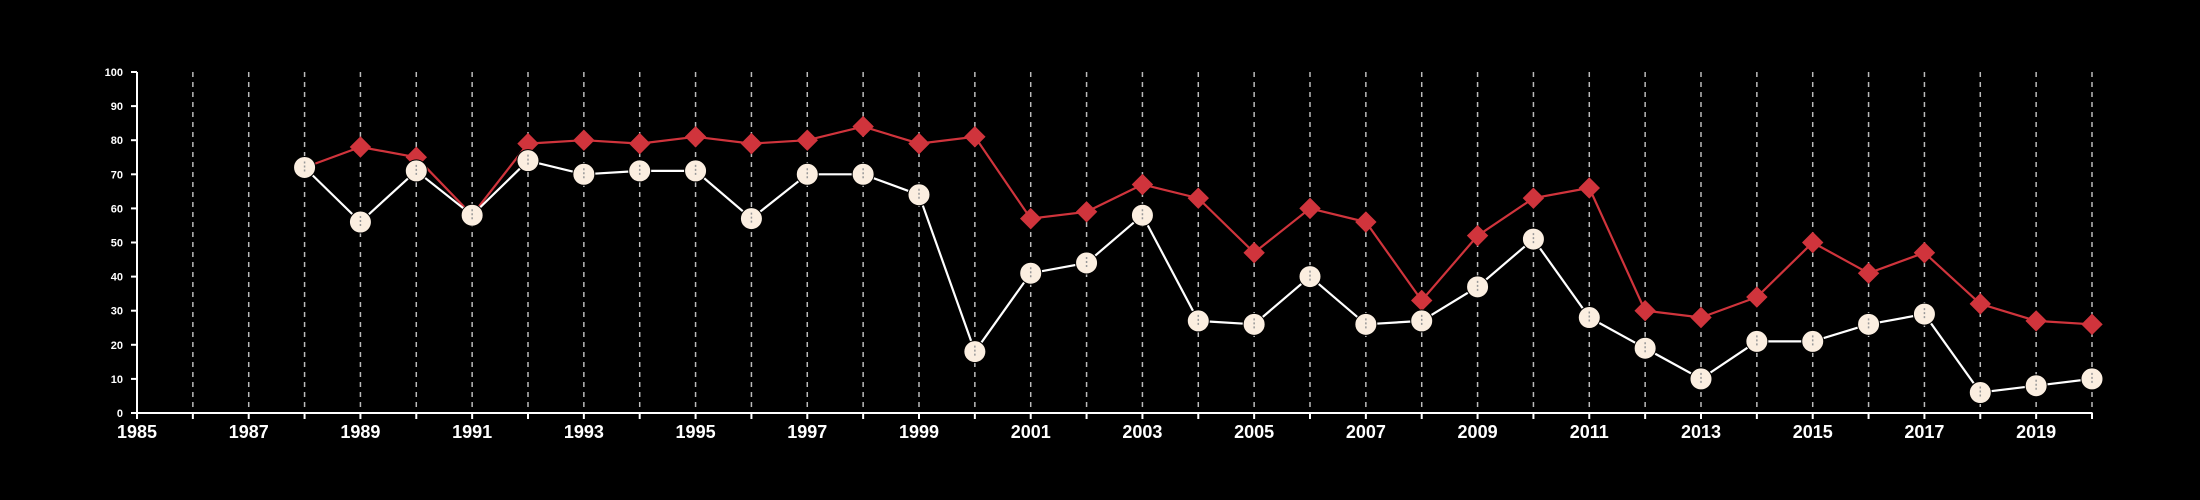 The width and height of the screenshot is (2200, 500). What do you see at coordinates (1533, 198) in the screenshot?
I see `point-diamond-2010` at bounding box center [1533, 198].